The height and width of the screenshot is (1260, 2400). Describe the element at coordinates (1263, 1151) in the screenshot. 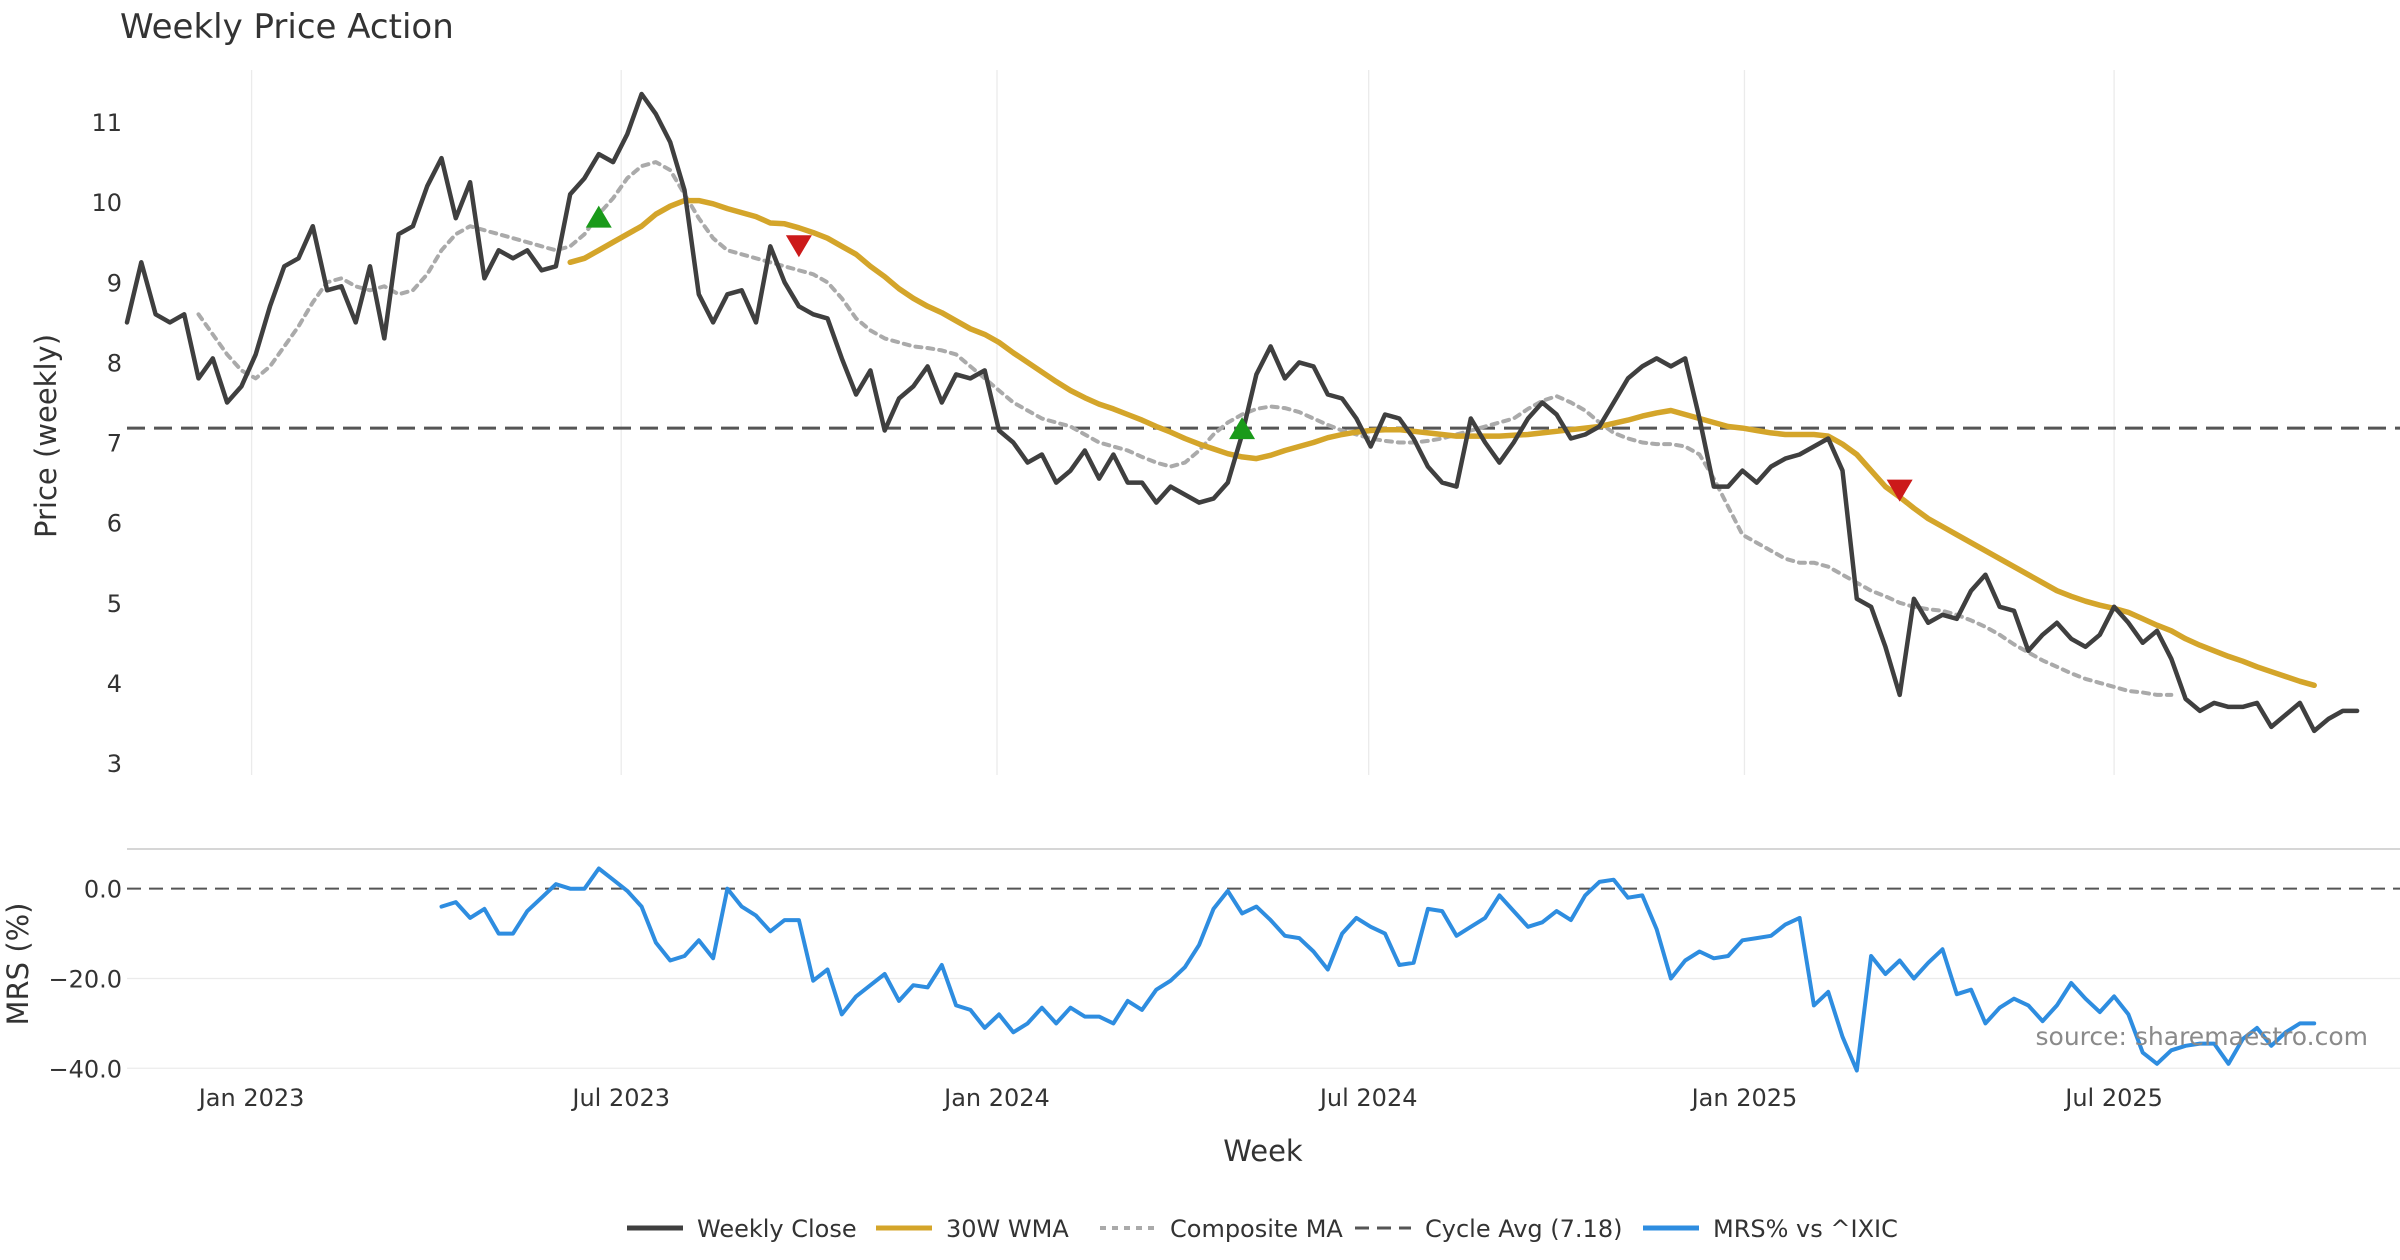

I see `x-axis-label: Week` at that location.